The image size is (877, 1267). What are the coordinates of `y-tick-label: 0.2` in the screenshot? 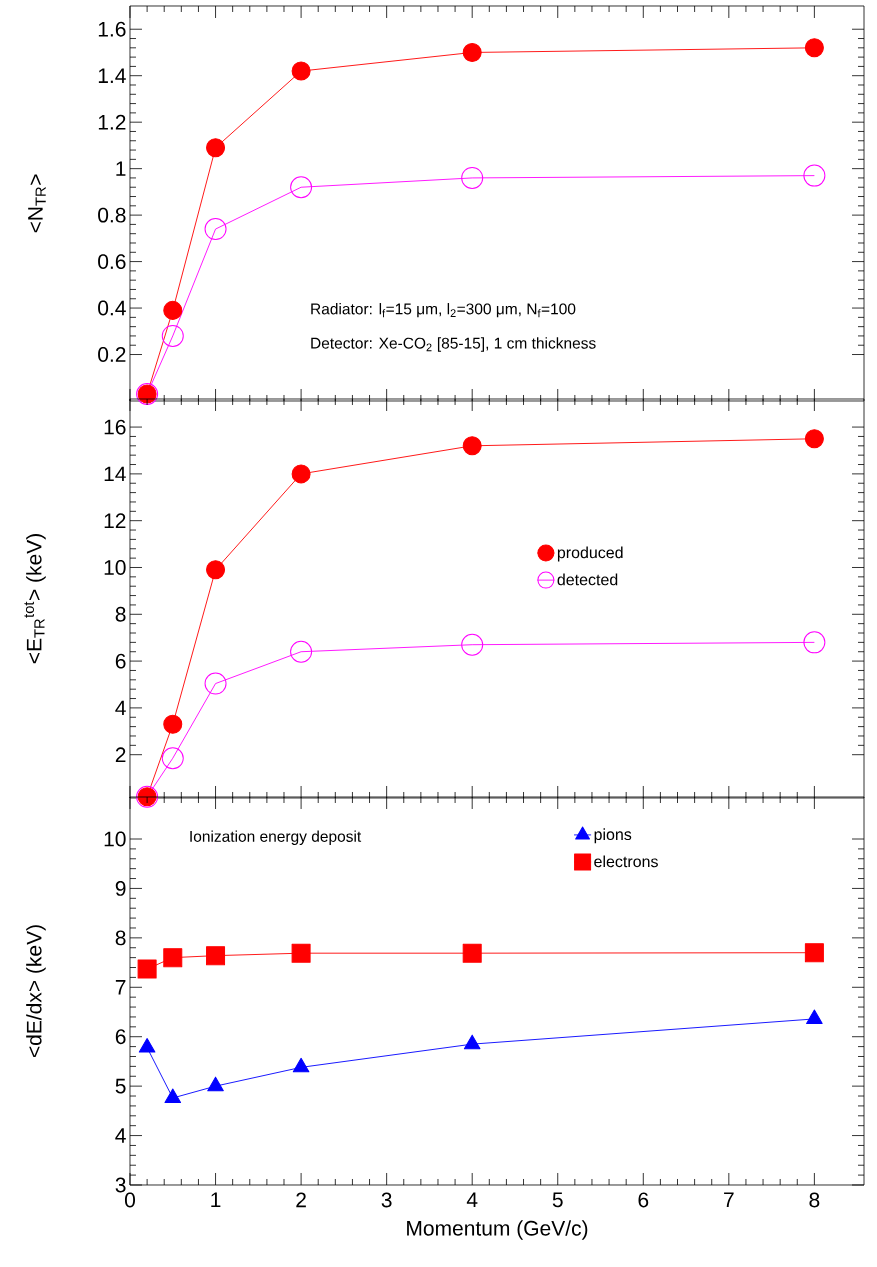 It's located at (112, 354).